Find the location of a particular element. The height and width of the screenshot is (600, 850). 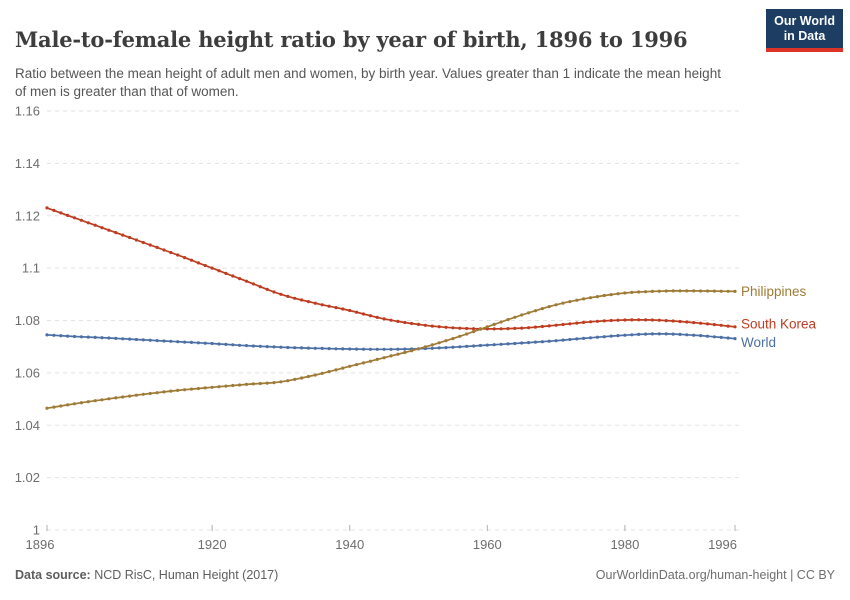

series-label-philippines: Philippines is located at coordinates (774, 291).